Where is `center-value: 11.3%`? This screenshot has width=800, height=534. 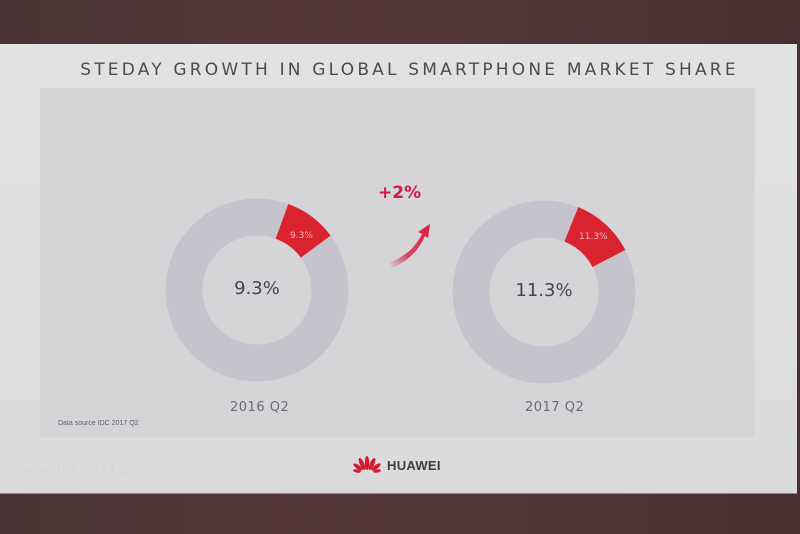
center-value: 11.3% is located at coordinates (544, 290).